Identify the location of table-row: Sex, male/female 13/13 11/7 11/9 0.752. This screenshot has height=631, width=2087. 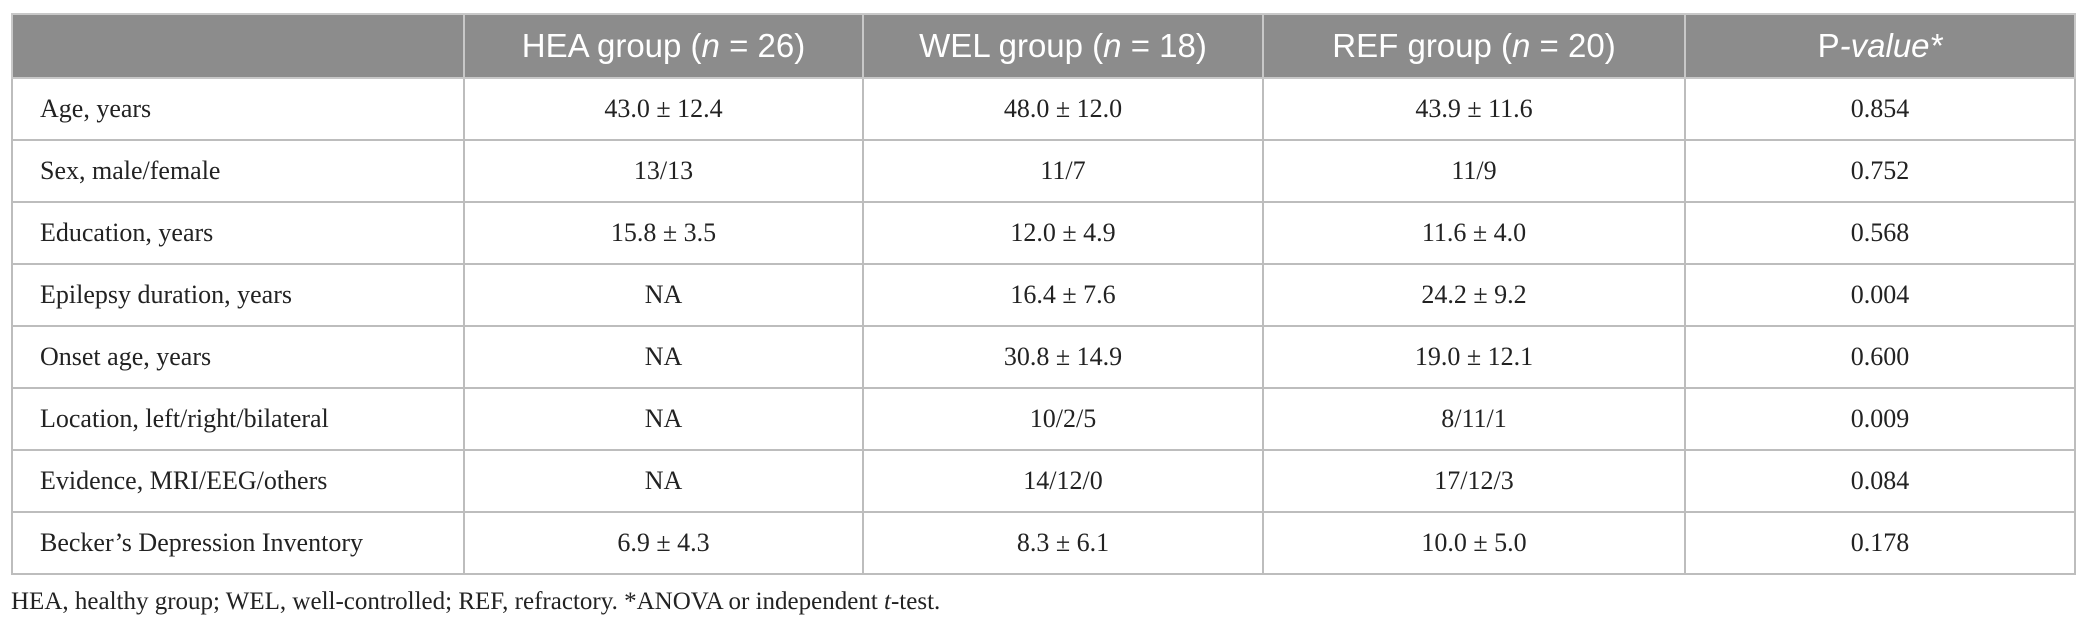
(1043, 171).